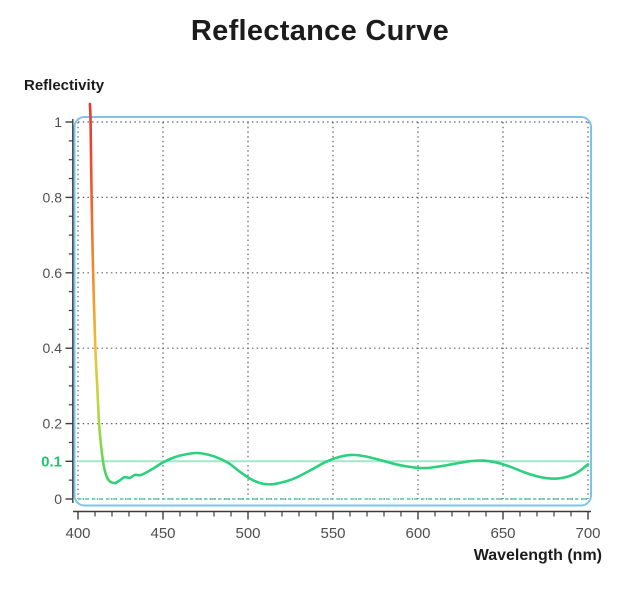 This screenshot has height=615, width=640. I want to click on reflectance-curve-descent, so click(102, 293).